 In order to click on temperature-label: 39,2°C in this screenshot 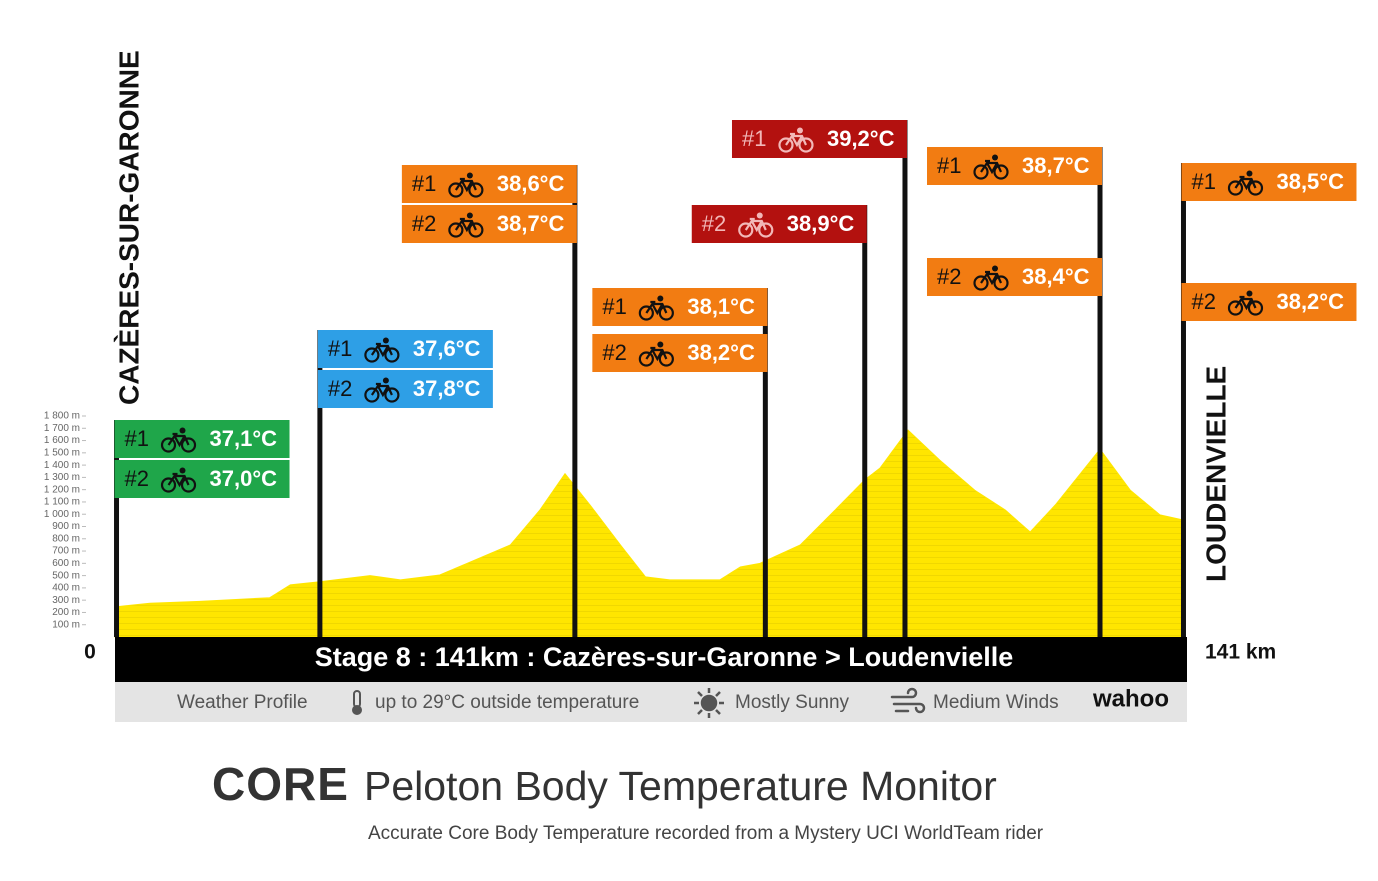, I will do `click(861, 138)`.